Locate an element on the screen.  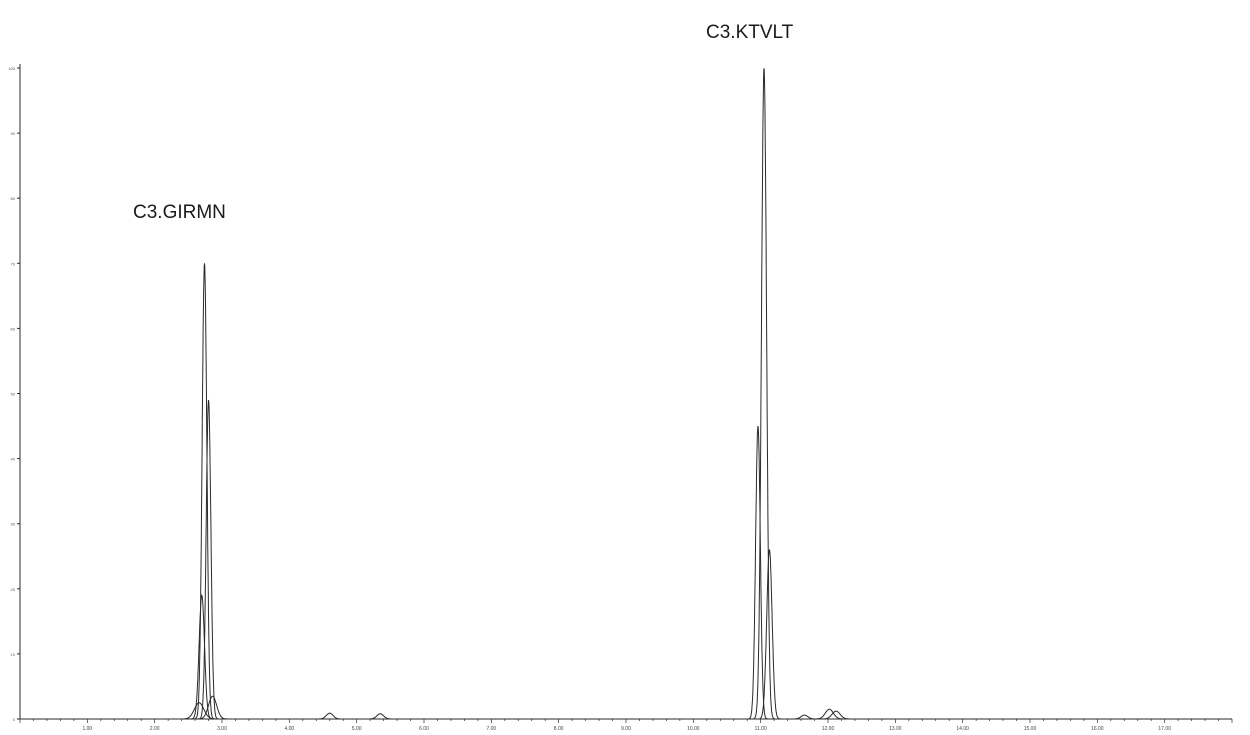
x-tick-label: 6.00 is located at coordinates (424, 729).